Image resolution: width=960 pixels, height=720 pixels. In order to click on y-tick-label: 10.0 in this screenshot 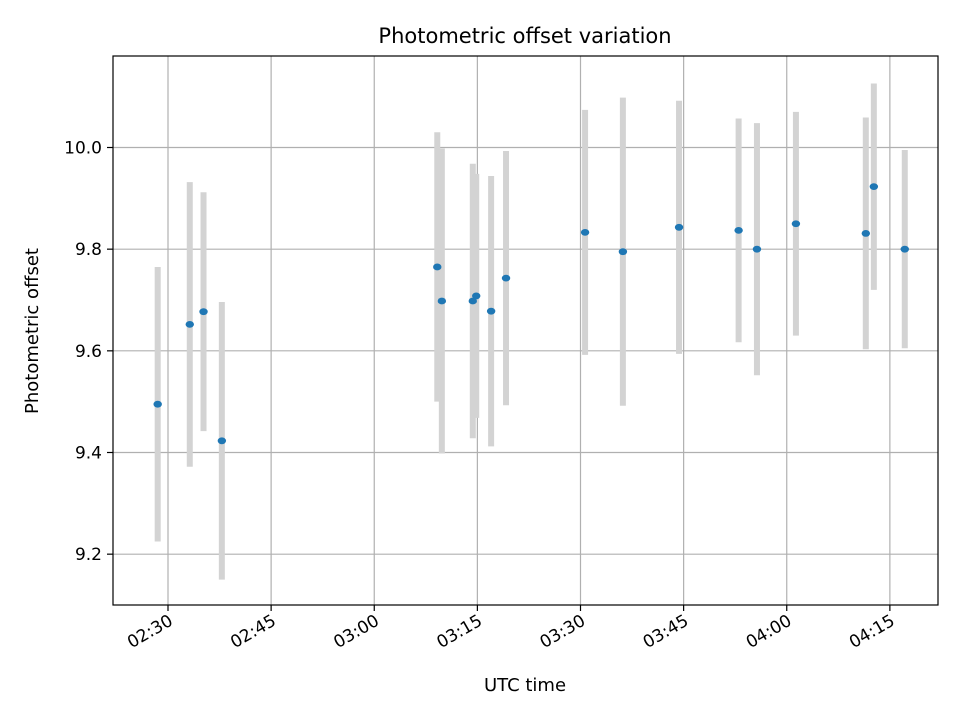, I will do `click(83, 149)`.